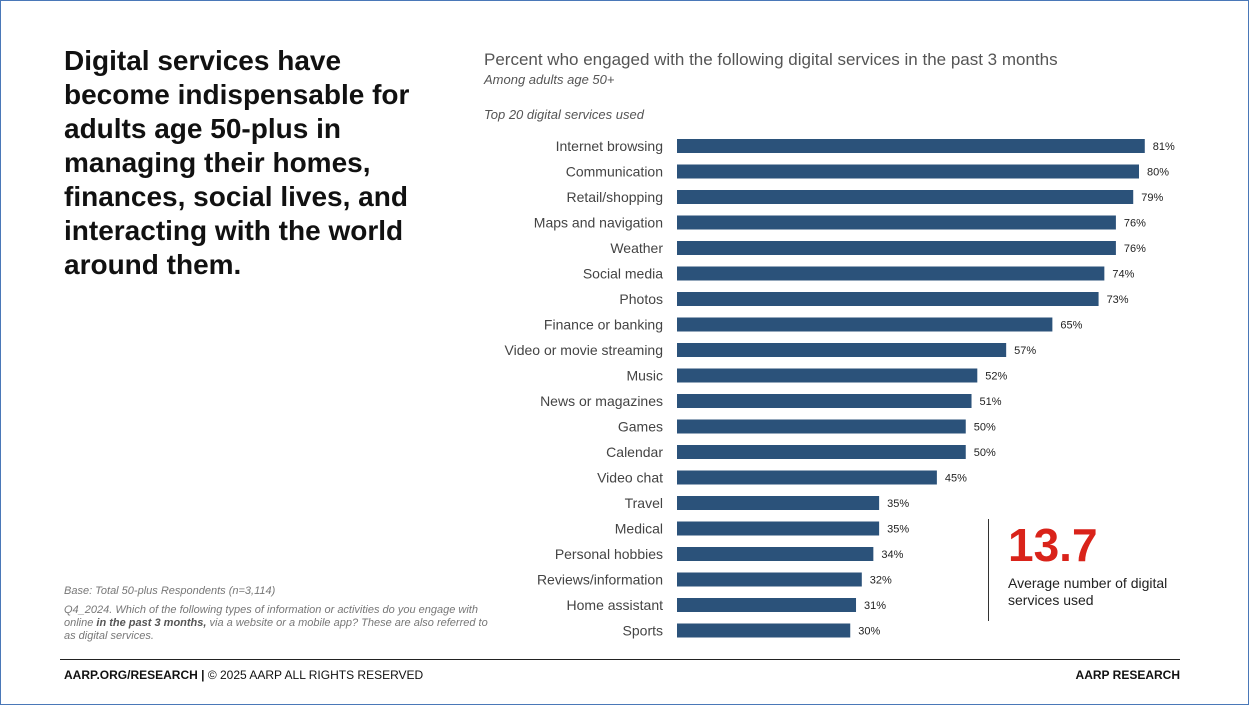 This screenshot has height=707, width=1251. I want to click on category-label: Games, so click(640, 427).